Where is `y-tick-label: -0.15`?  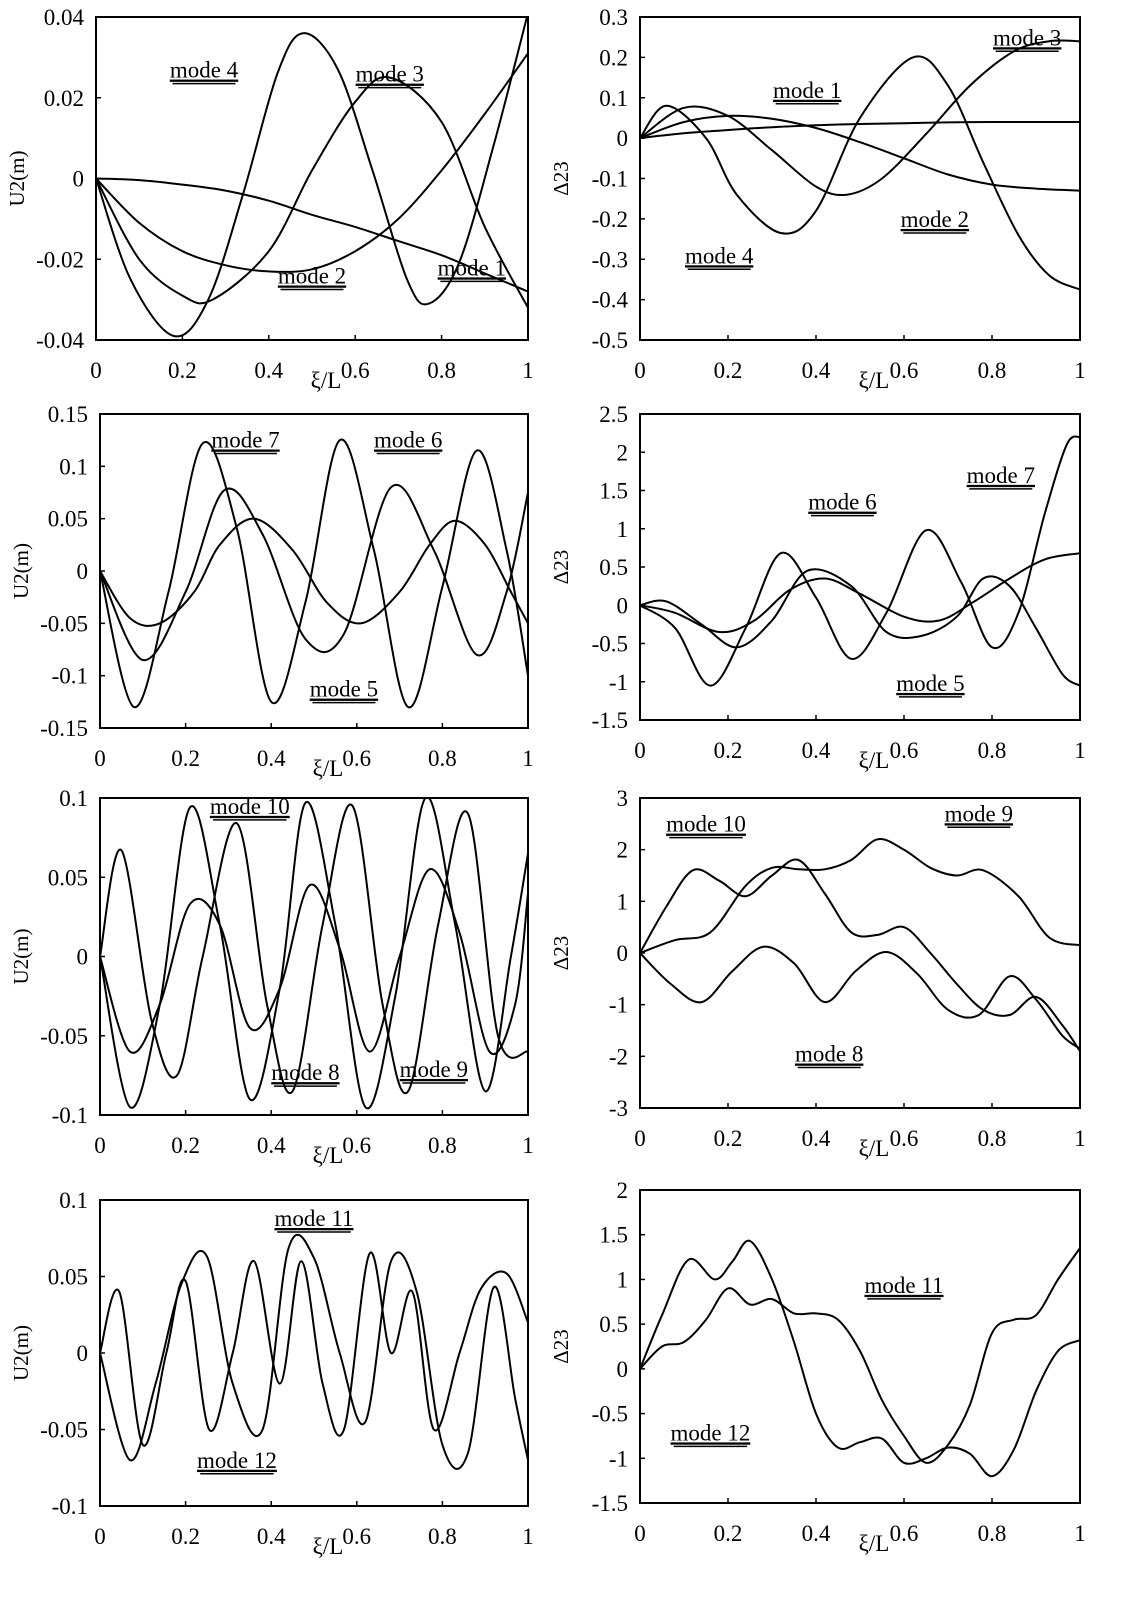 y-tick-label: -0.15 is located at coordinates (64, 728).